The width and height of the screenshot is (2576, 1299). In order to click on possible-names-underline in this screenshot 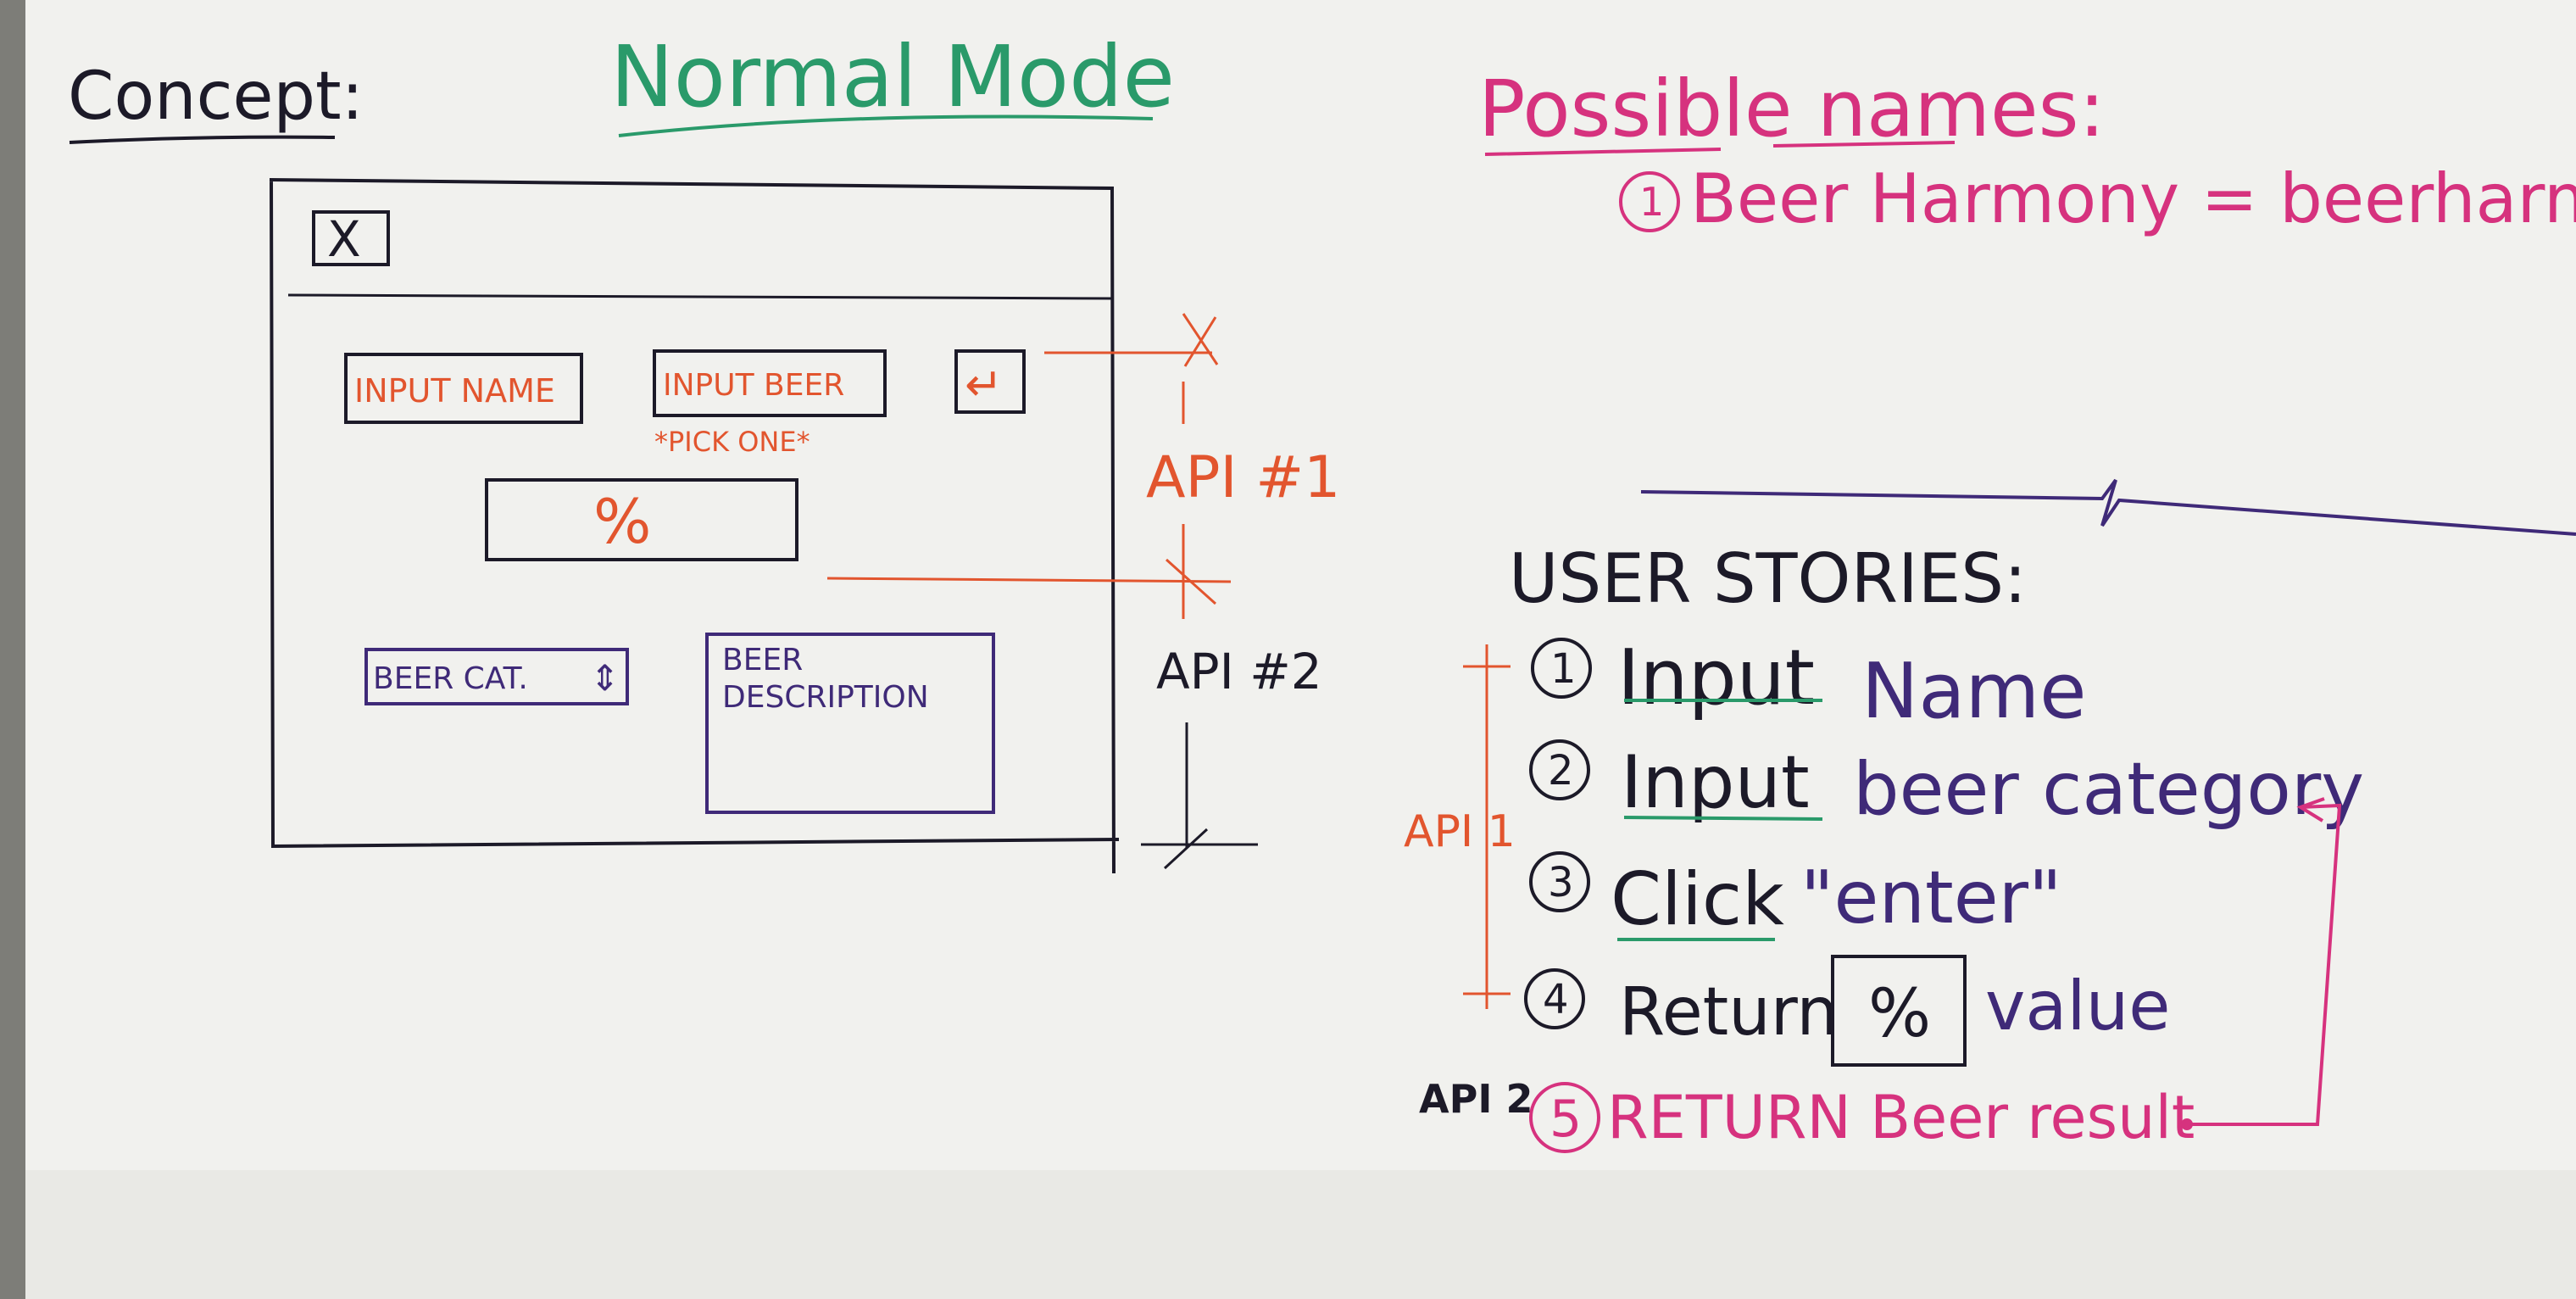, I will do `click(1720, 148)`.